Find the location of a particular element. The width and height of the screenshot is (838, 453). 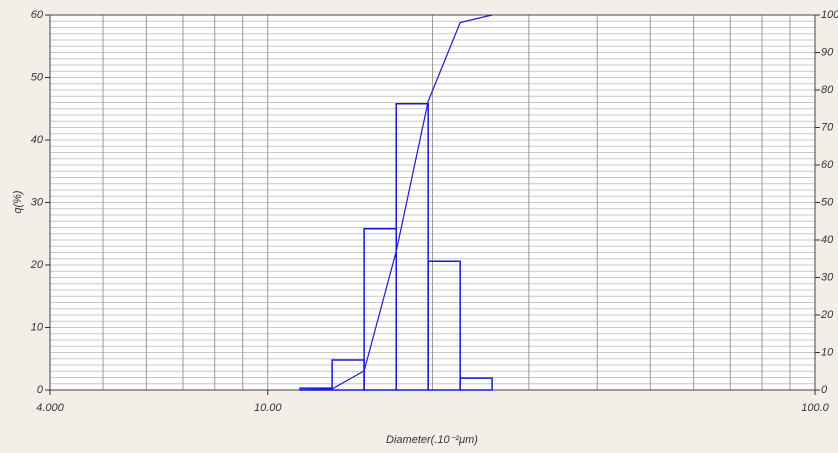

y2-tick-label: 60 is located at coordinates (827, 165).